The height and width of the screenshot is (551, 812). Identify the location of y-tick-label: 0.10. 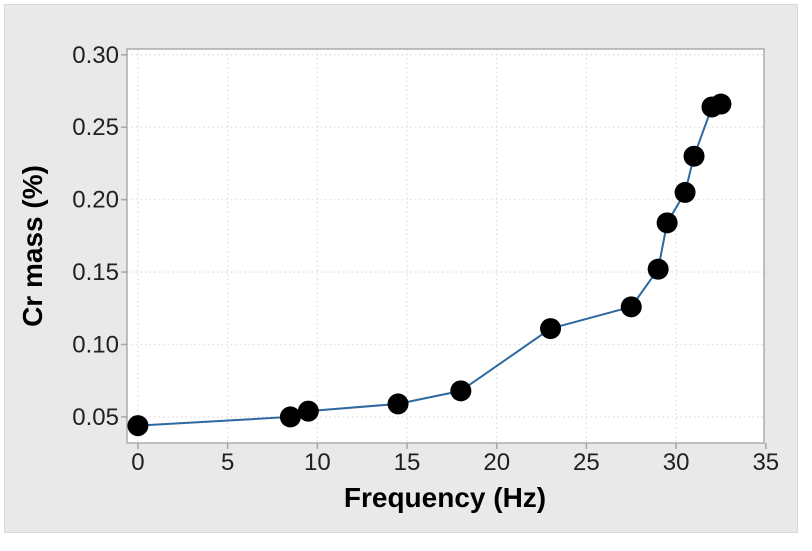
(95, 345).